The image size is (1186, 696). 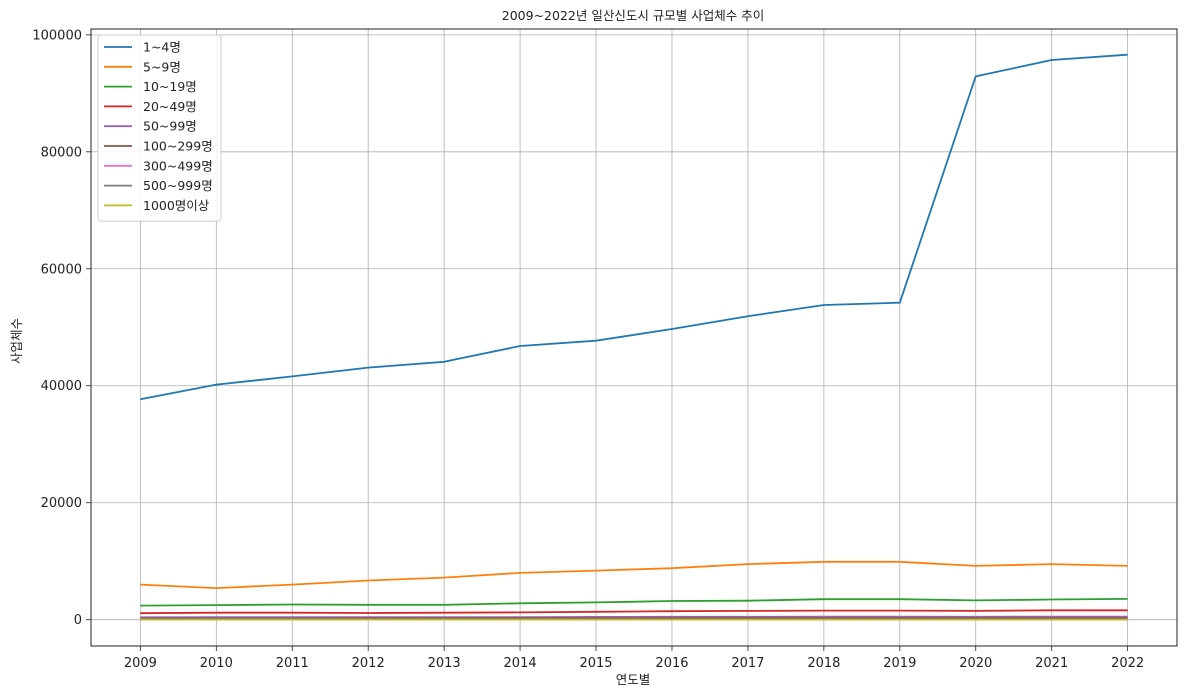 I want to click on y-tick-label: 80000, so click(x=61, y=152).